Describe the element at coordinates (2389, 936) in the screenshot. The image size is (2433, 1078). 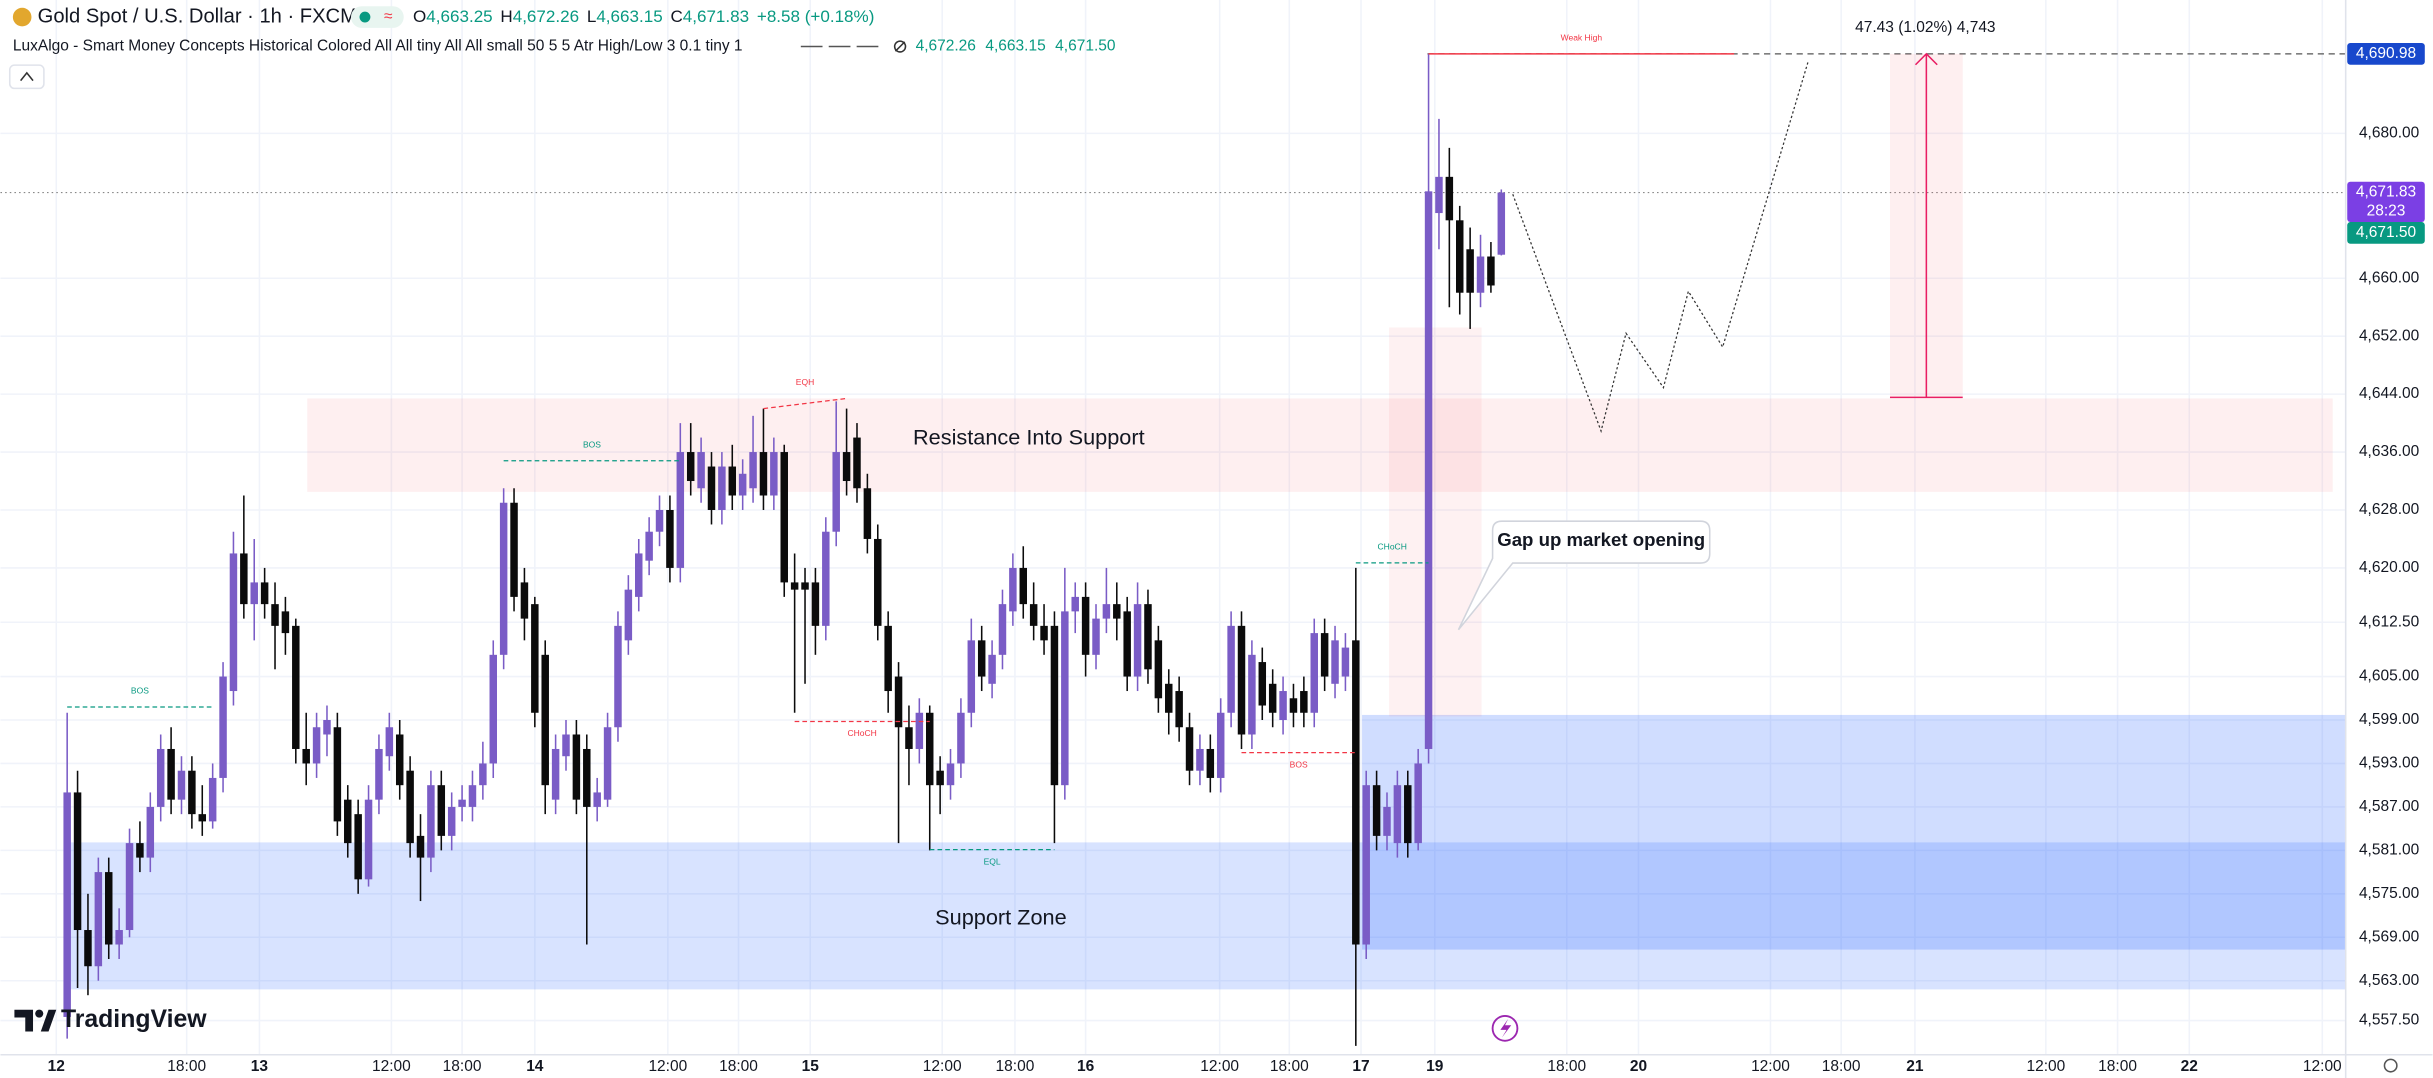
I see `y-tick-label: 4,569.00` at that location.